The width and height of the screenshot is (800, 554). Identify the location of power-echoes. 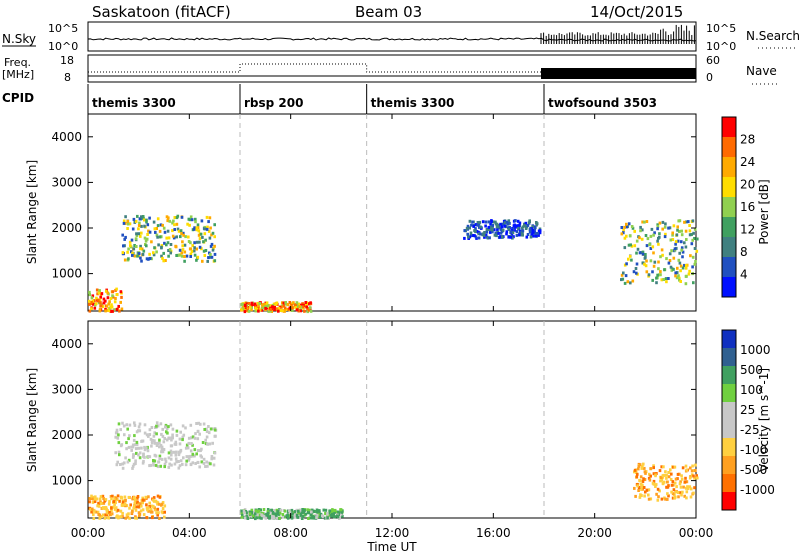
(393, 264).